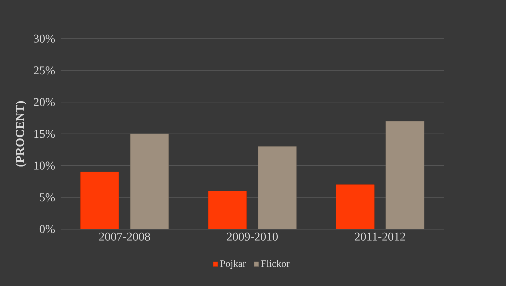  I want to click on y-tick-label: 20%, so click(45, 102).